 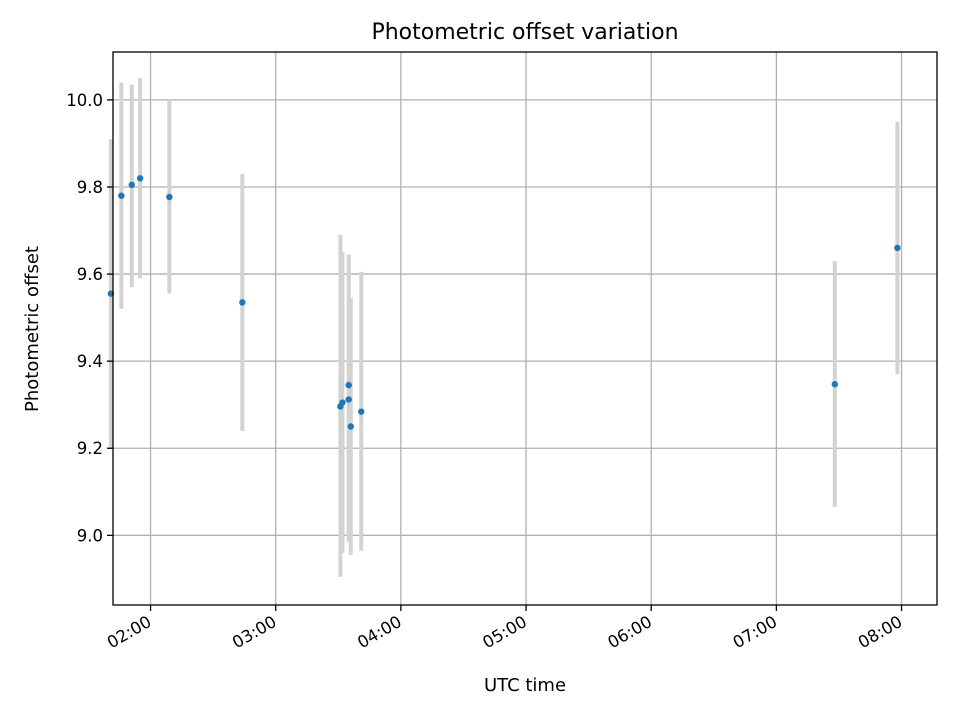 I want to click on y-tick-label: 9.6, so click(x=90, y=274).